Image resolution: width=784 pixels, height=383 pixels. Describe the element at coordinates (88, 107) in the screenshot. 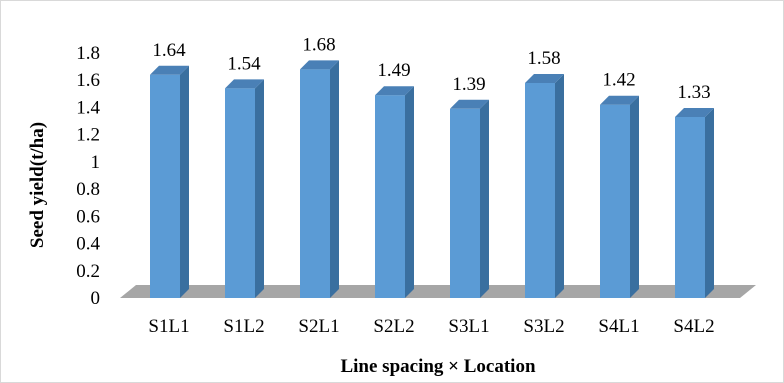

I see `y-tick-label: 1.4` at that location.